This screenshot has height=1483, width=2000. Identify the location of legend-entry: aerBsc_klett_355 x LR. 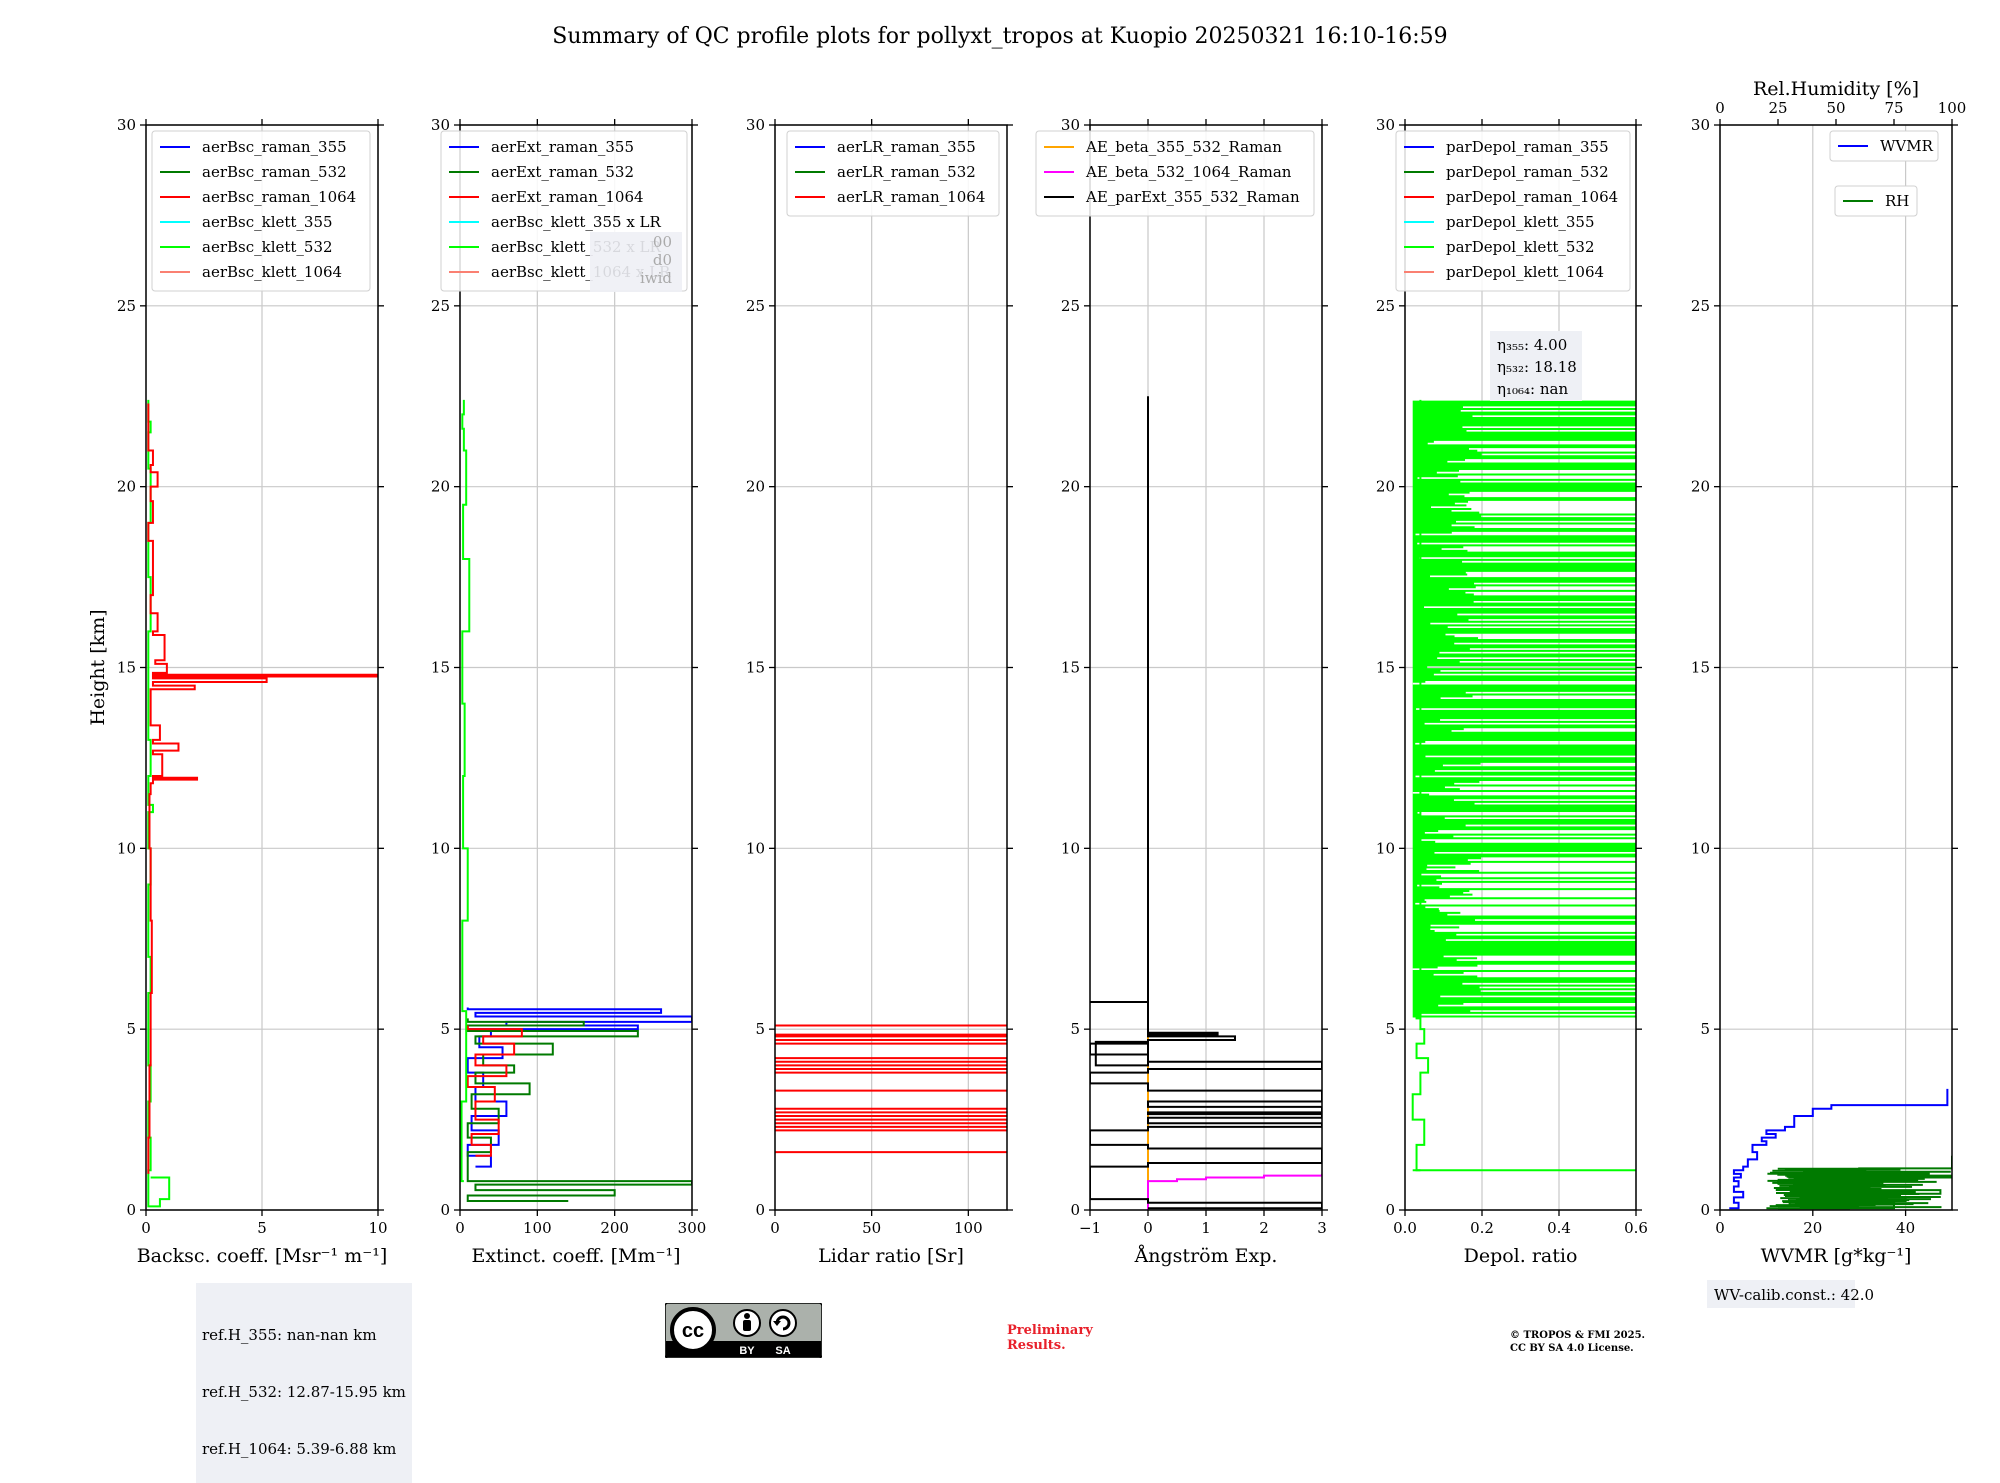
(576, 222).